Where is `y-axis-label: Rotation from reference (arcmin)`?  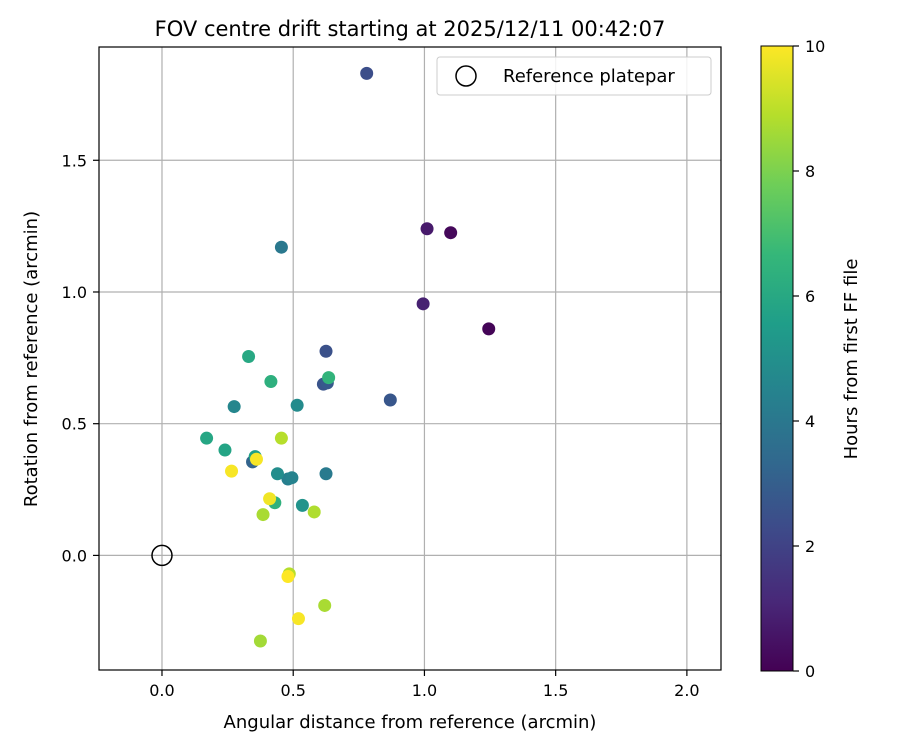 y-axis-label: Rotation from reference (arcmin) is located at coordinates (31, 359).